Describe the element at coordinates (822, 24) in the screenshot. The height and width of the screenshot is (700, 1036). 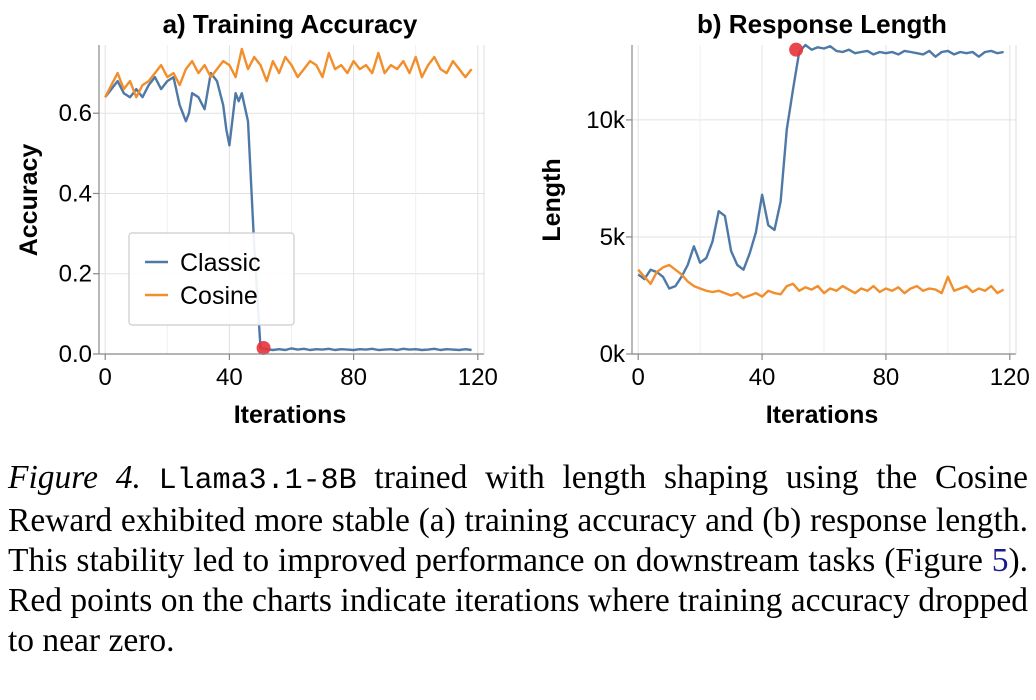
I see `chart-title: b) Response Length` at that location.